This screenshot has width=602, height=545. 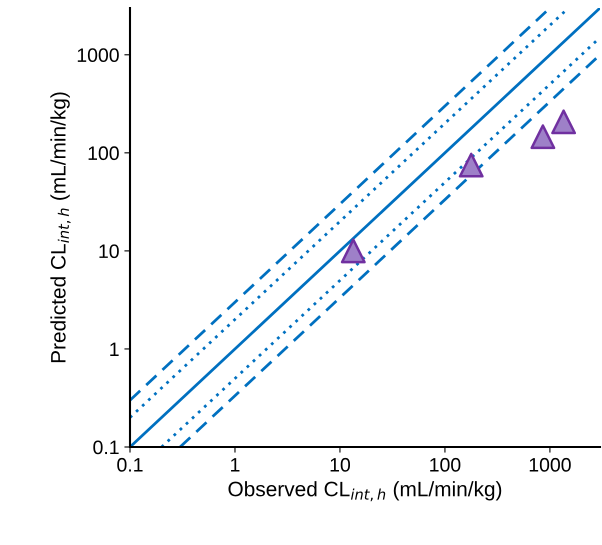 What do you see at coordinates (103, 153) in the screenshot?
I see `y-tick-label: 100` at bounding box center [103, 153].